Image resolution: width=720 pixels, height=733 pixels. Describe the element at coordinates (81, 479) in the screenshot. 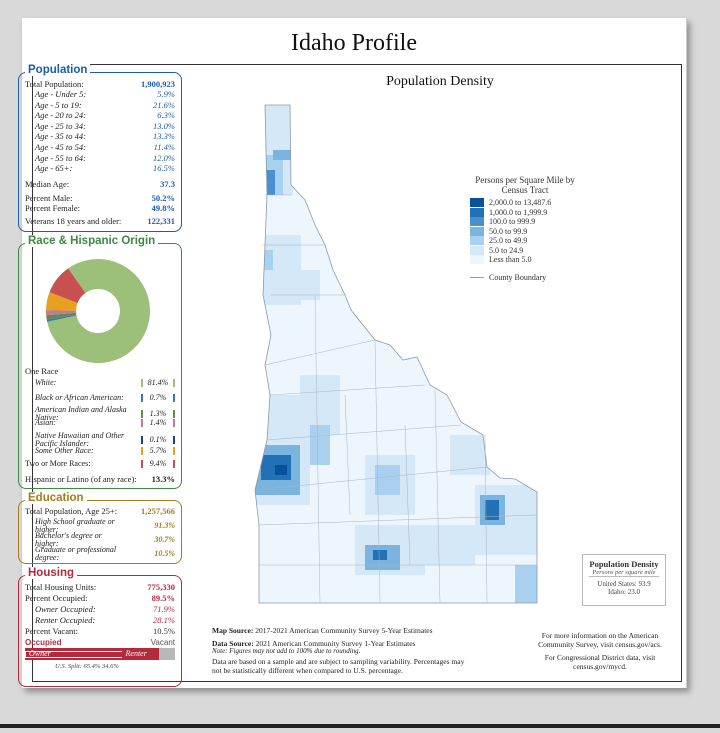

I see `hispanic-label: Hispanic or Latino (of any race):` at that location.